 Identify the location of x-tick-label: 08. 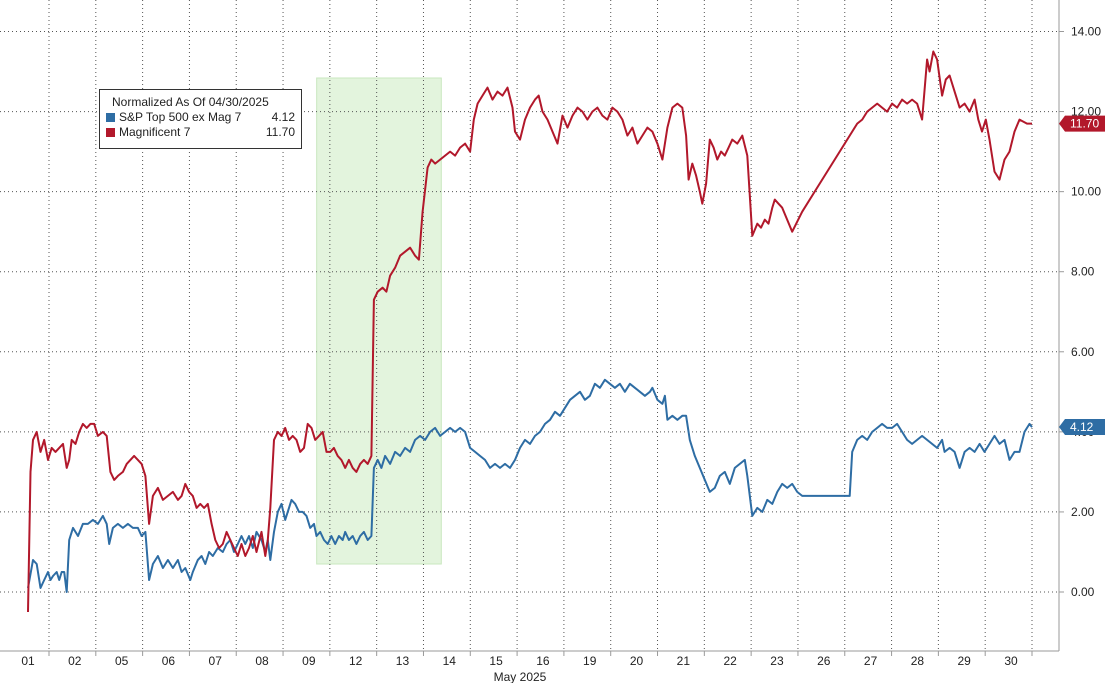
(262, 661).